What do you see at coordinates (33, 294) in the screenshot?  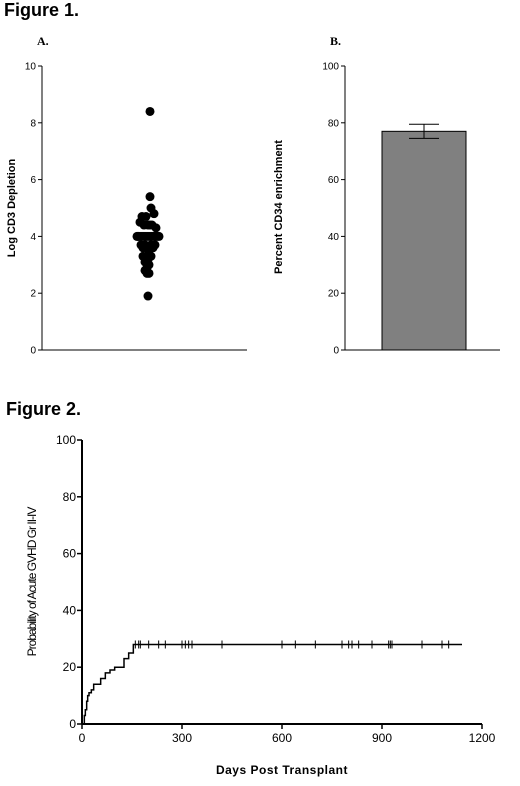 I see `y-tick-label: 2` at bounding box center [33, 294].